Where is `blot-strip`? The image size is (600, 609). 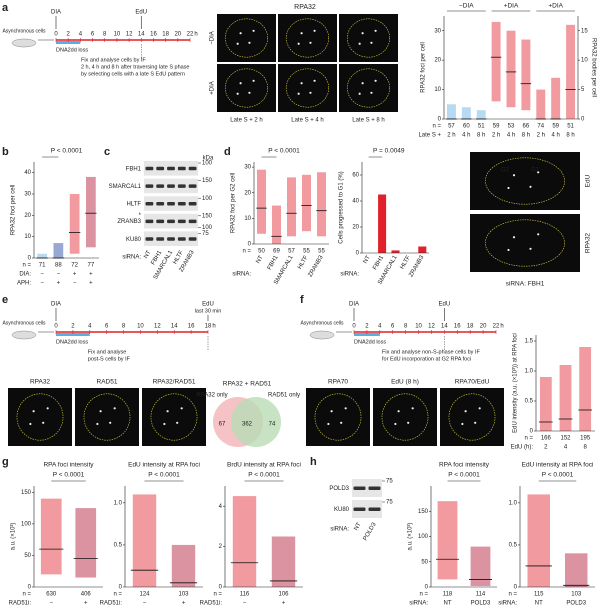
blot-strip is located at coordinates (367, 509).